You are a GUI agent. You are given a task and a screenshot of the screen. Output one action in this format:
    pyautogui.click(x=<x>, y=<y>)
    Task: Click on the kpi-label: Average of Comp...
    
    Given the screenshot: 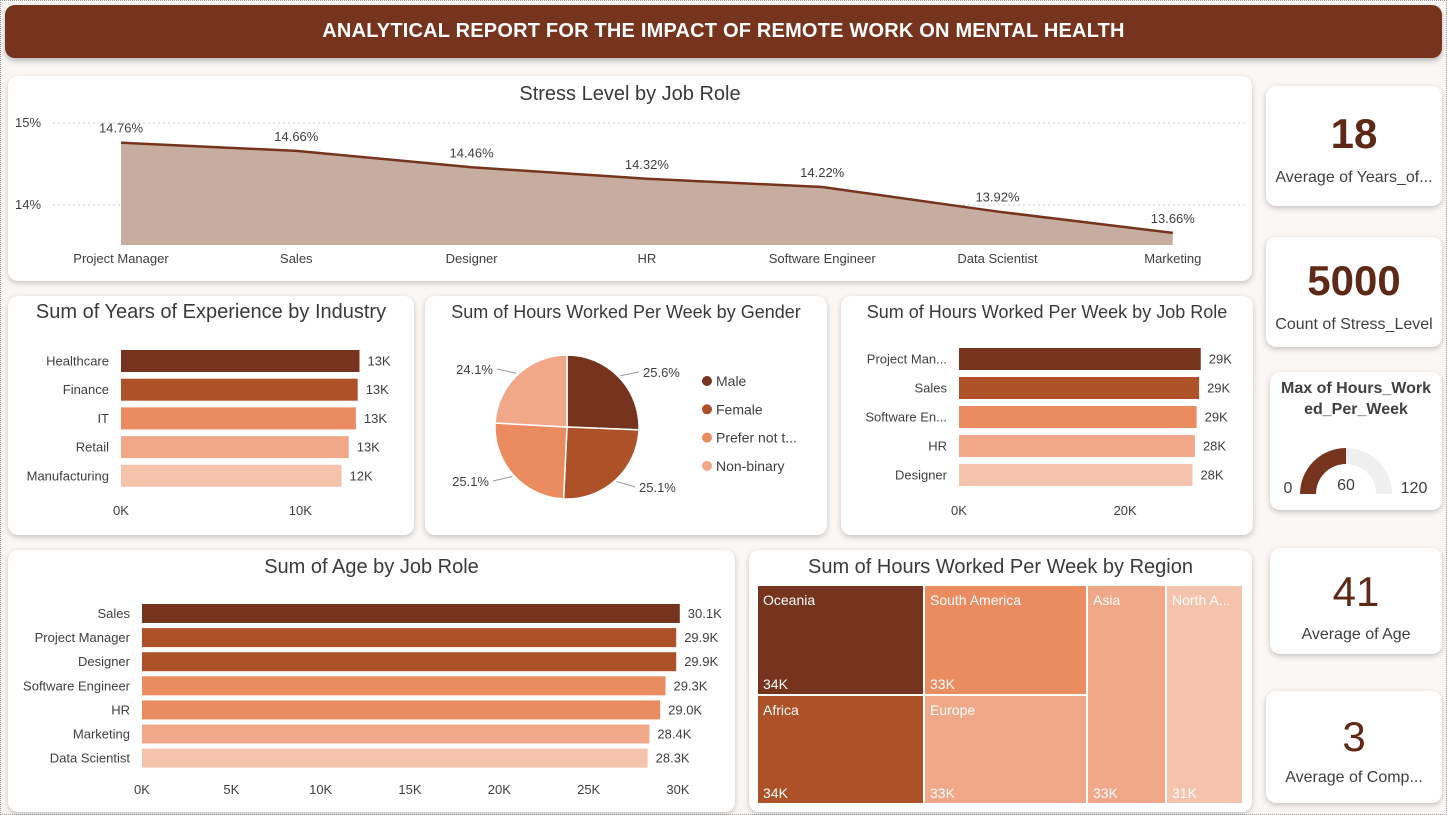 What is the action you would take?
    pyautogui.click(x=1354, y=777)
    